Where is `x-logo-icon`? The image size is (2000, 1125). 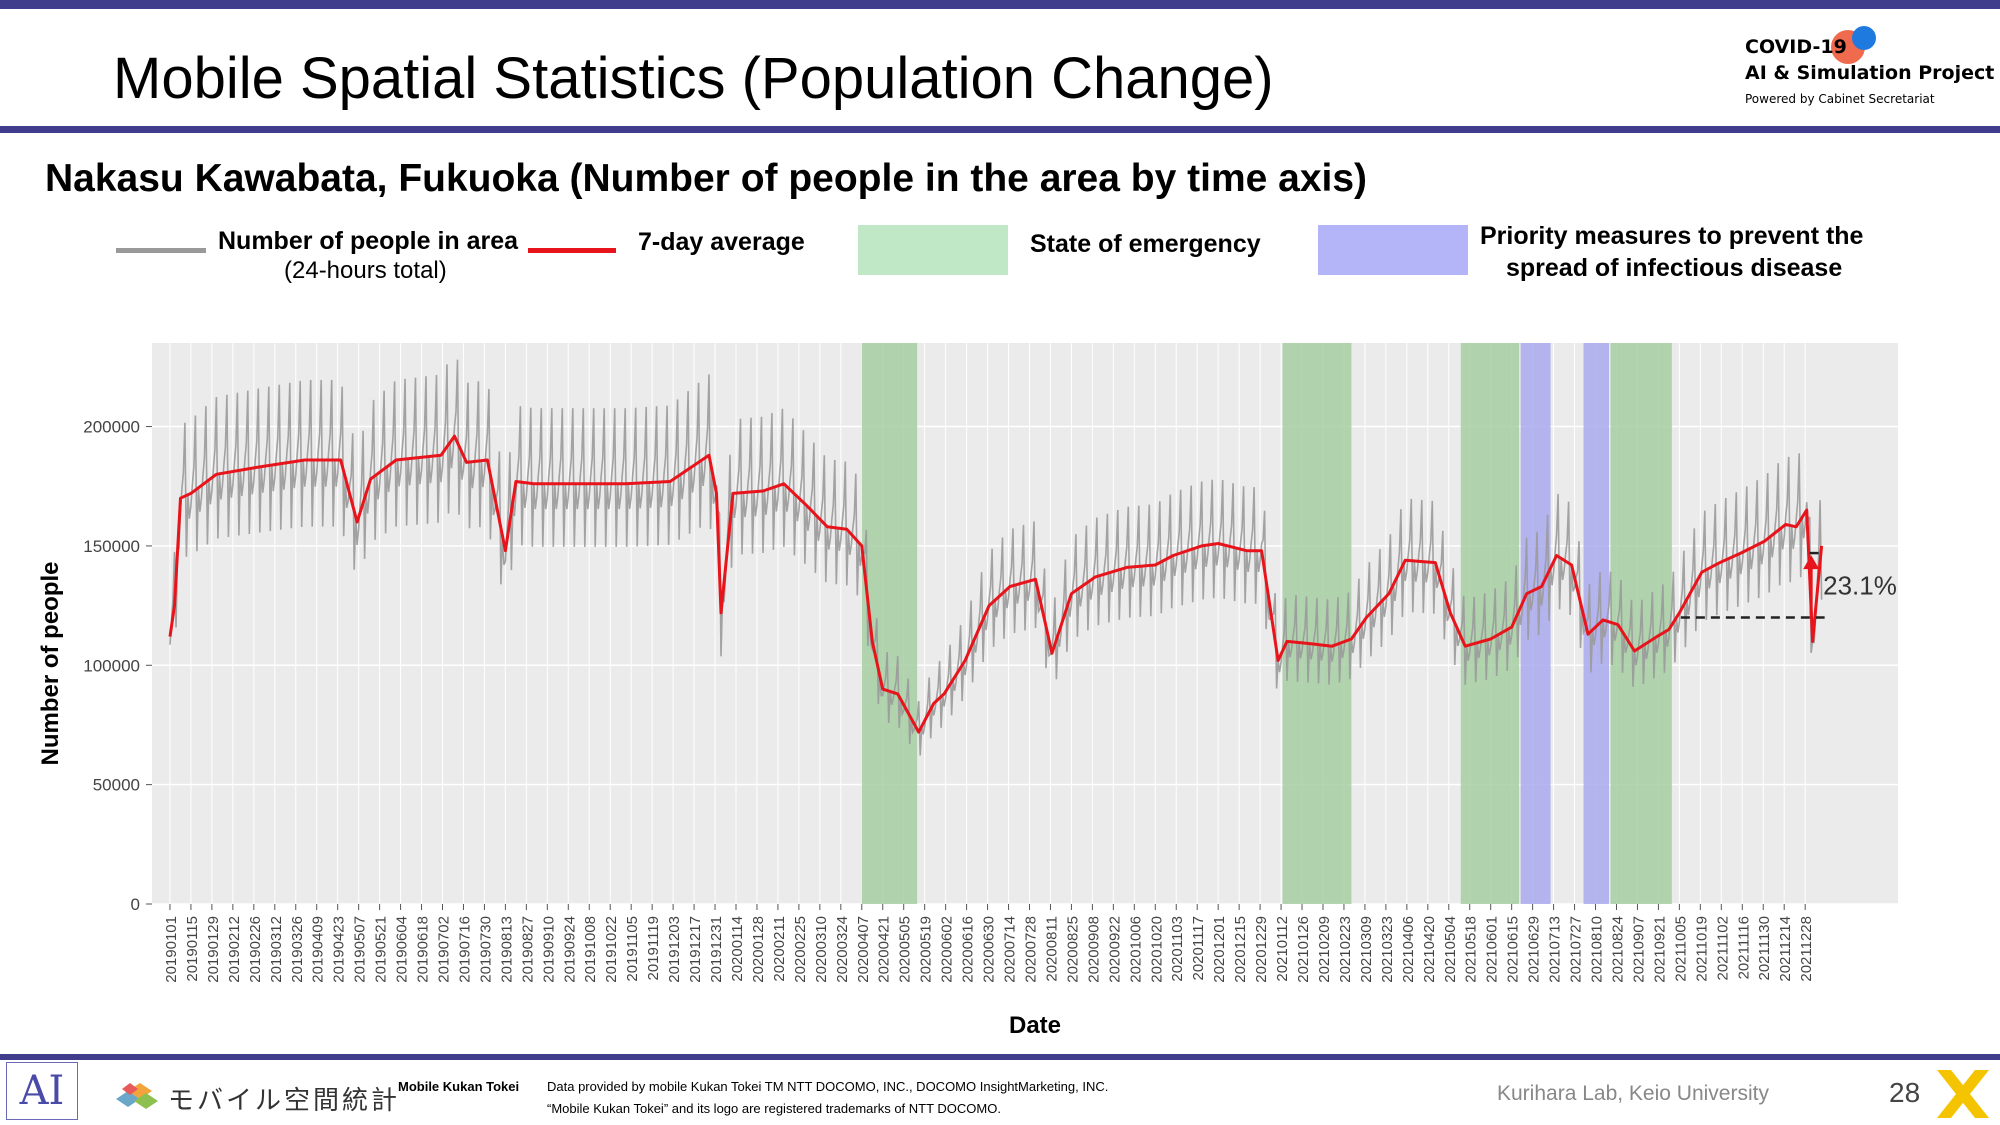
x-logo-icon is located at coordinates (1963, 1094).